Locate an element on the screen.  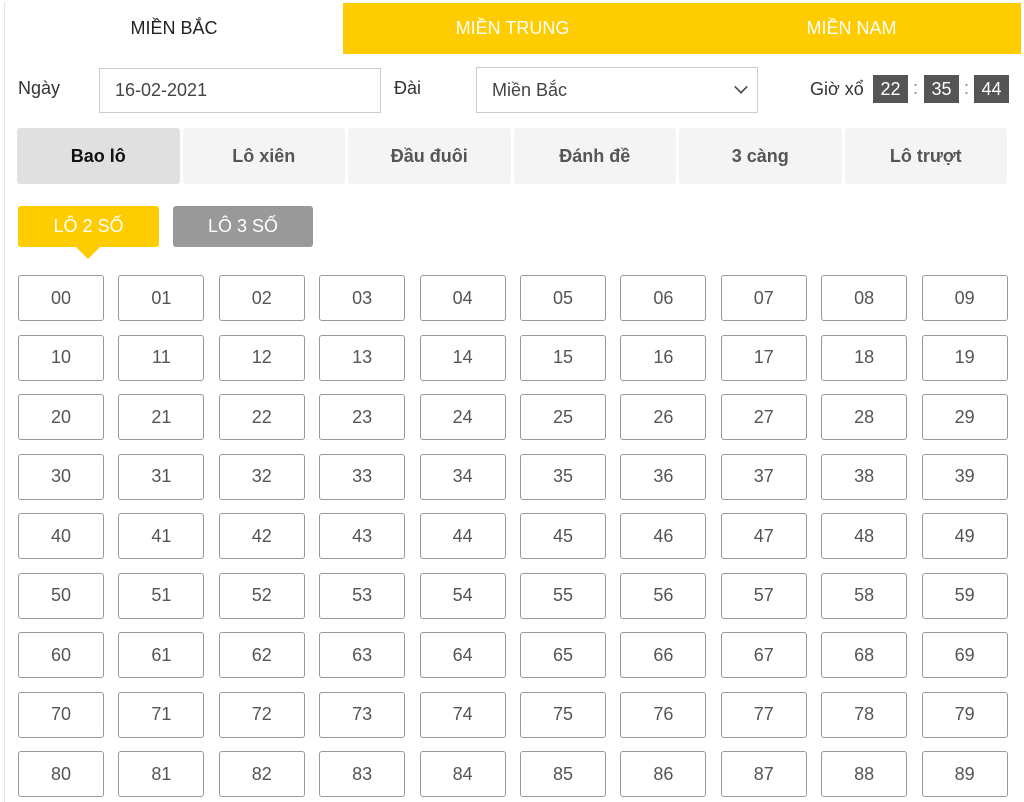
number-button: 00 is located at coordinates (61, 298).